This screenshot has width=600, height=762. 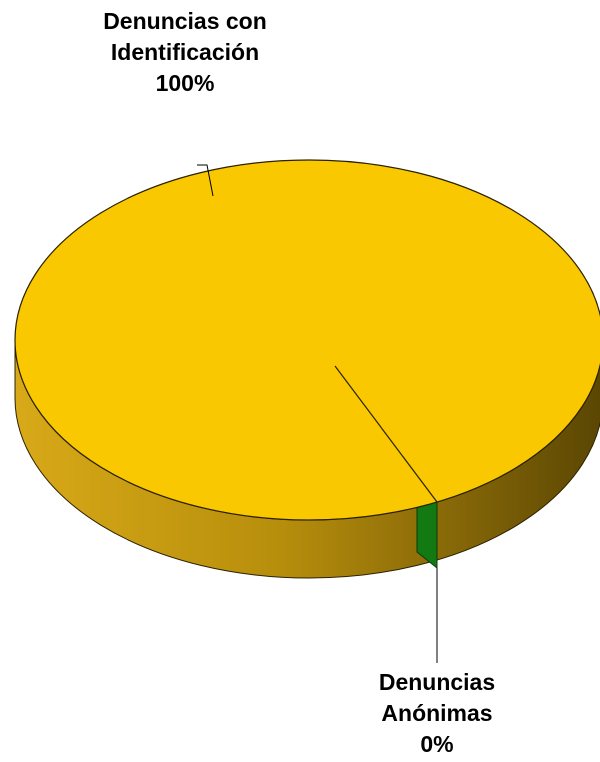 I want to click on slice-label-anonima: Denuncias Anónimas 0%, so click(x=437, y=713).